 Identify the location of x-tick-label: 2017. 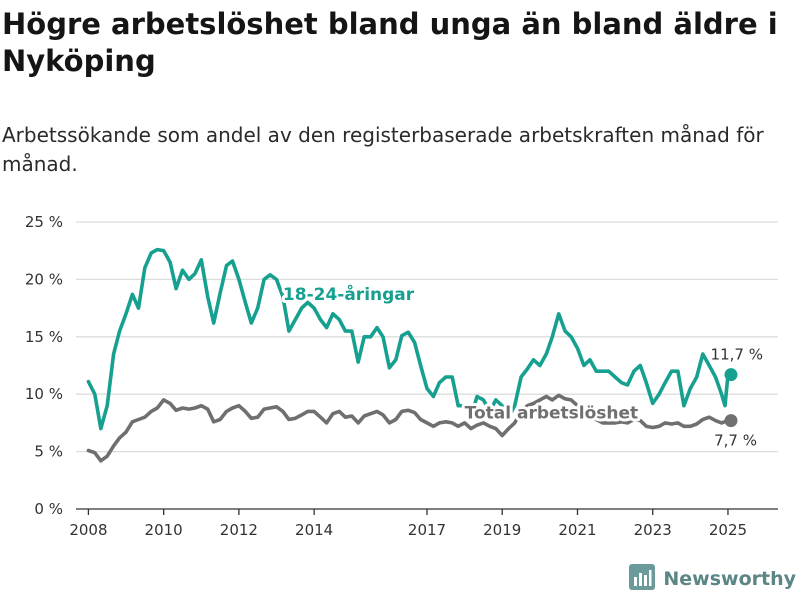
(427, 530).